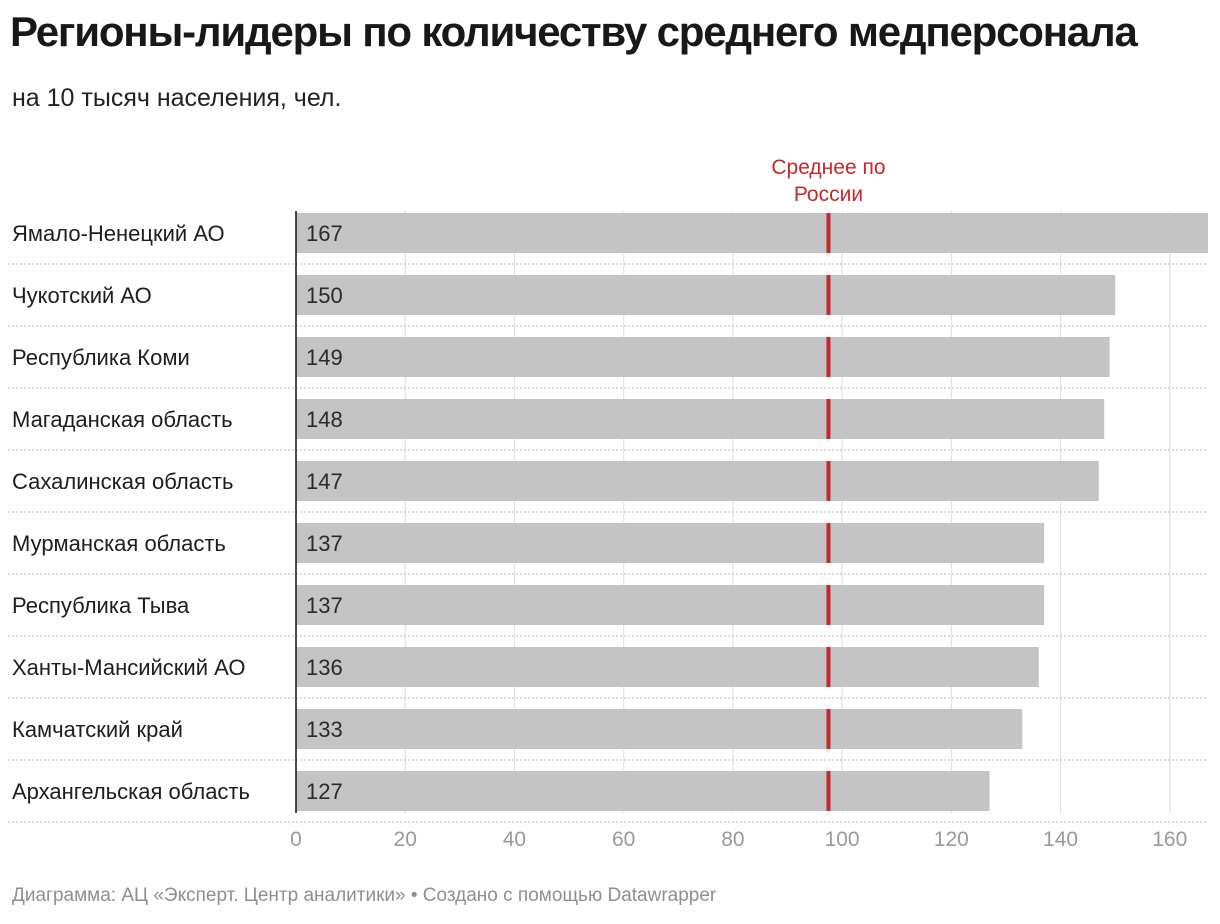  Describe the element at coordinates (101, 605) in the screenshot. I see `category-label: Республика Тыва` at that location.